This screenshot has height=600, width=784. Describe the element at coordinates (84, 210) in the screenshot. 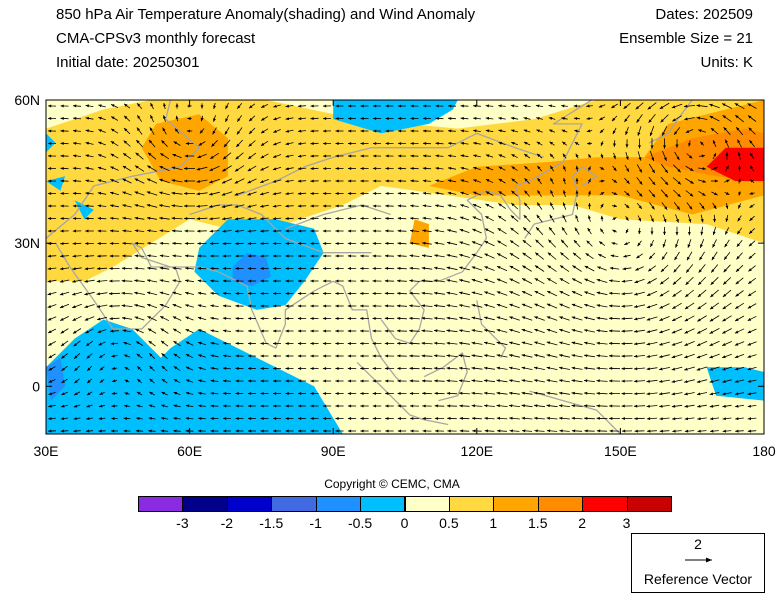

I see `cool-small-a` at that location.